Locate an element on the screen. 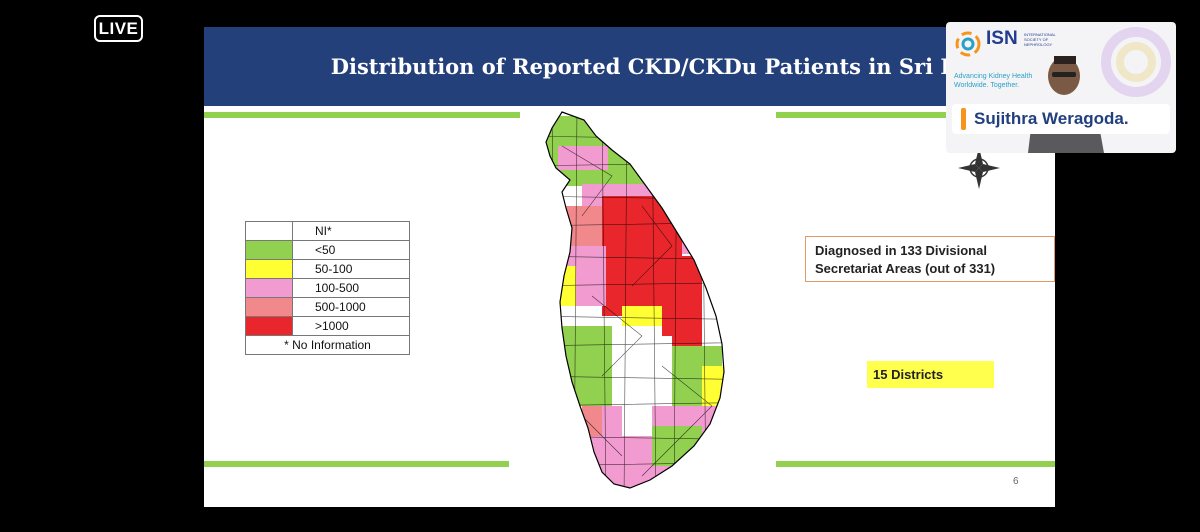 The width and height of the screenshot is (1200, 532). legend-row: 500-1000 is located at coordinates (327, 307).